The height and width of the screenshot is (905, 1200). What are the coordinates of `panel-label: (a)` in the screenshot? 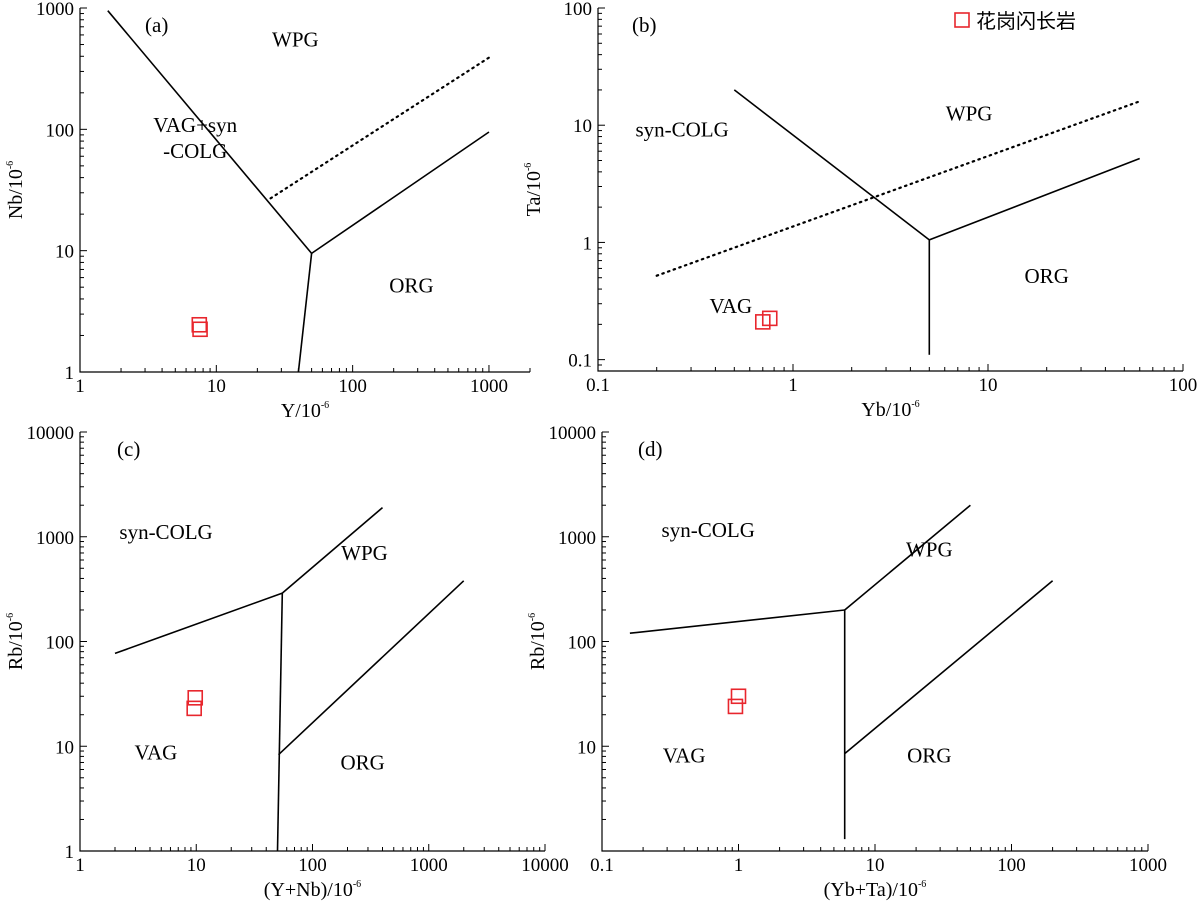 It's located at (156, 25).